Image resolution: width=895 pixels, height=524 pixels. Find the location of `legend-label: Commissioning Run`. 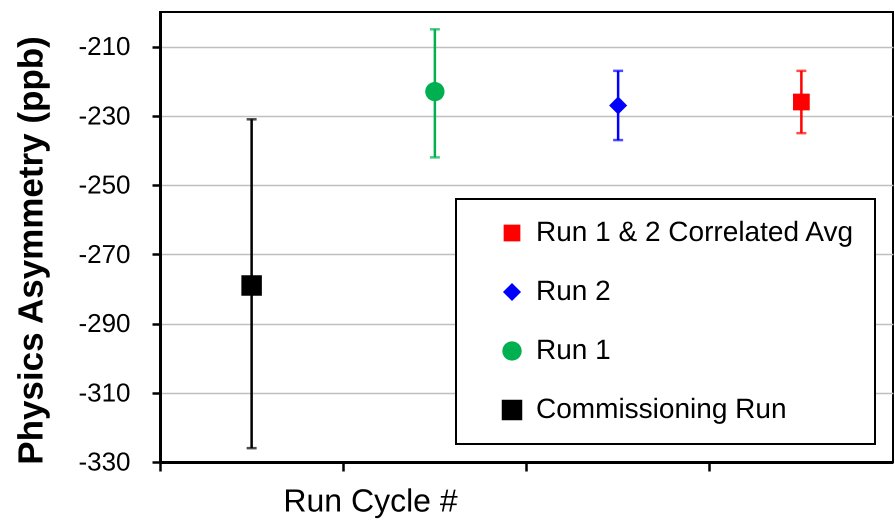

legend-label: Commissioning Run is located at coordinates (661, 408).